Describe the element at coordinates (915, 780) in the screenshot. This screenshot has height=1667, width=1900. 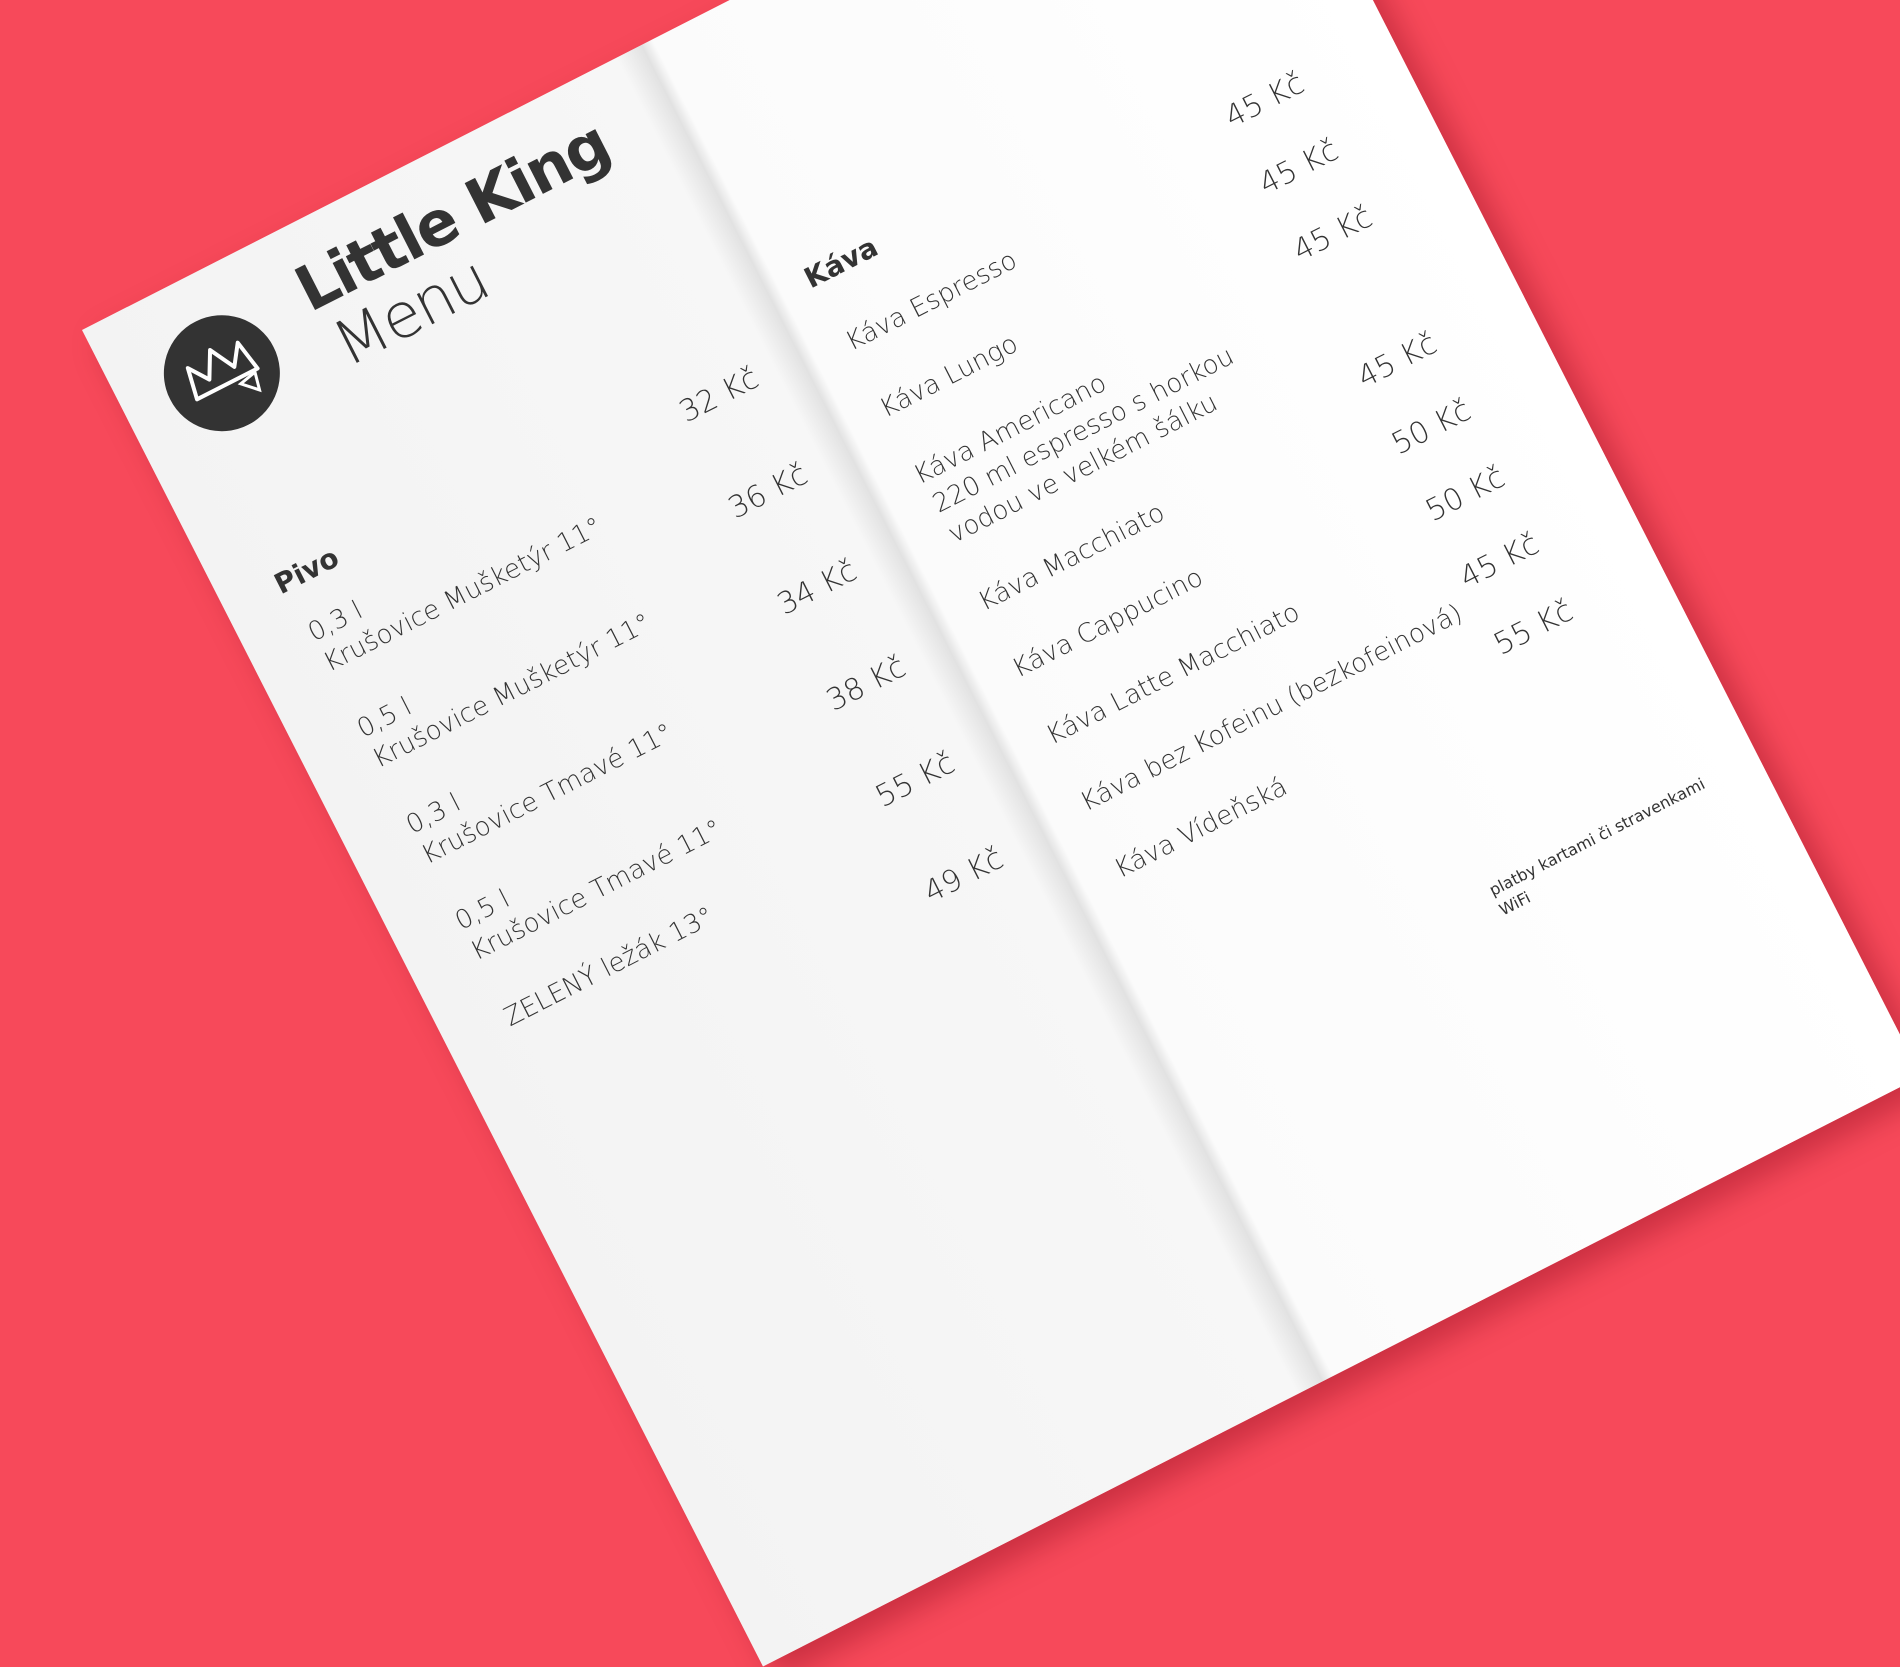
I see `item-price: 55 Kč` at that location.